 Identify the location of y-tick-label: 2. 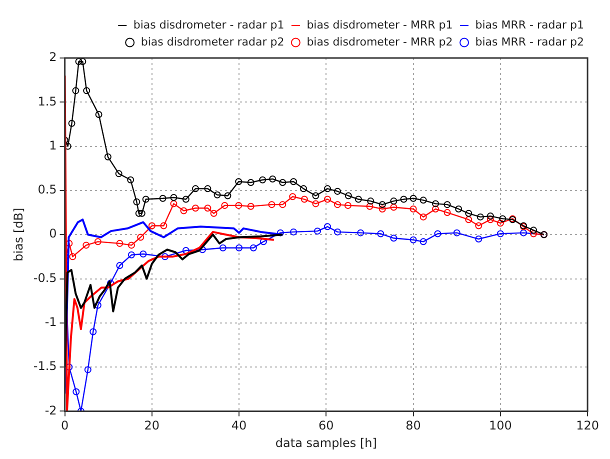
(53, 57).